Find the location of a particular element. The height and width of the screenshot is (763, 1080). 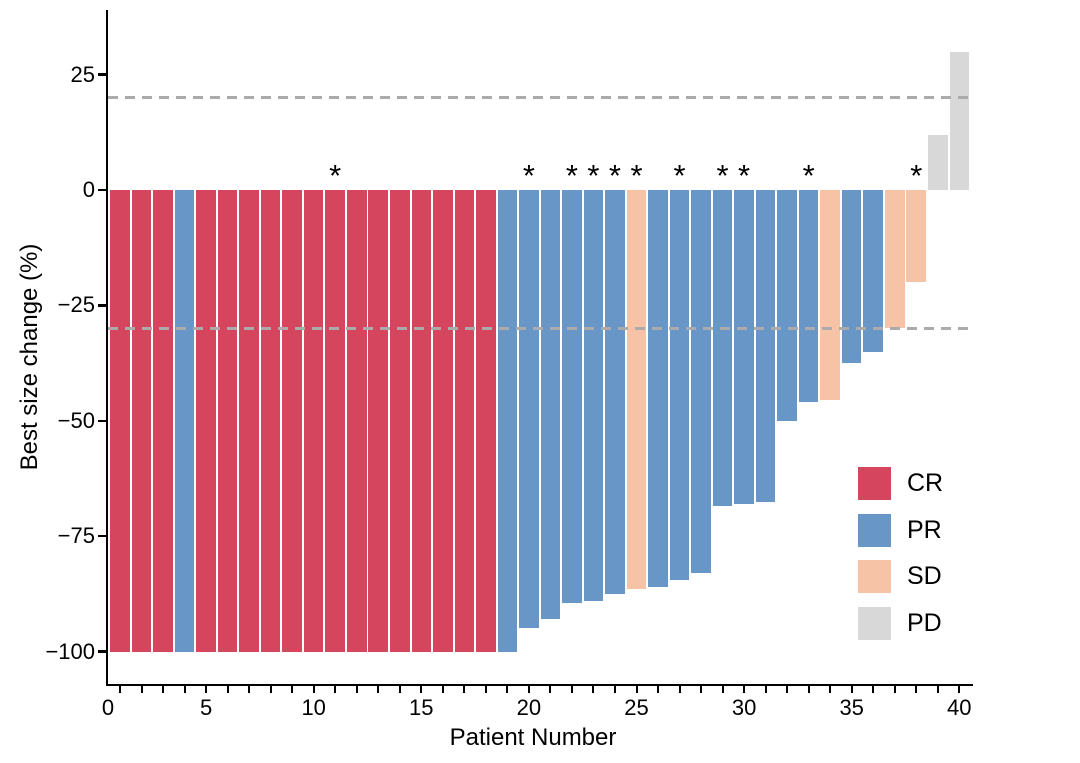

y-tick-label--75: −75 is located at coordinates (76, 536).